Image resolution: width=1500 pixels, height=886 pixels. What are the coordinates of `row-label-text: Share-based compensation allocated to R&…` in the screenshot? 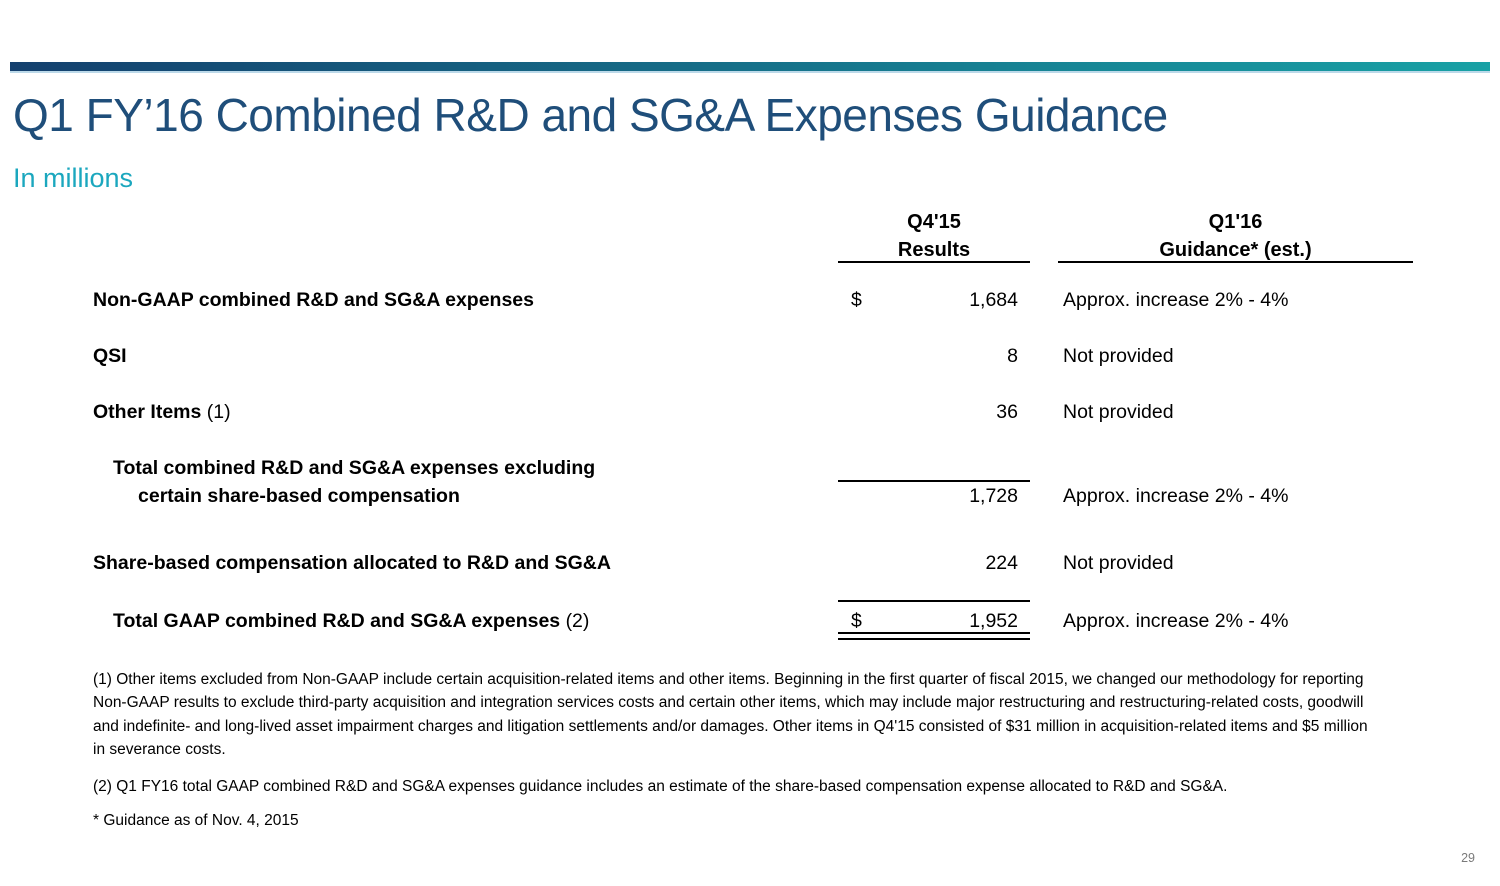 It's located at (352, 563).